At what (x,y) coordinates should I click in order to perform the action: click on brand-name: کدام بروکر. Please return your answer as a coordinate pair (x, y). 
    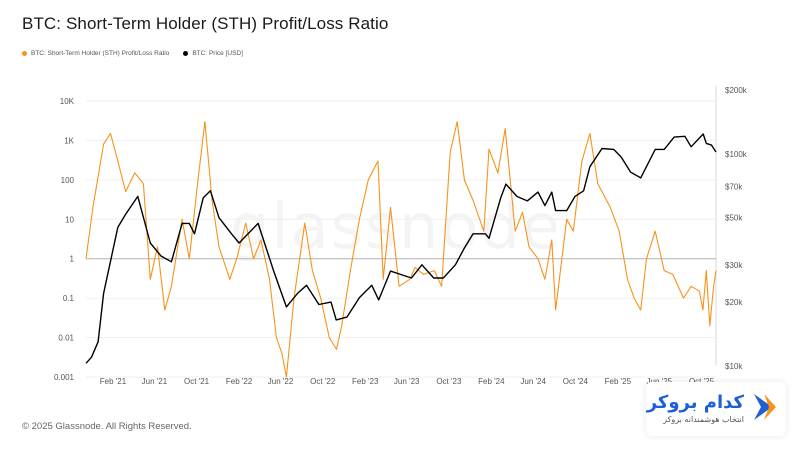
    Looking at the image, I should click on (695, 402).